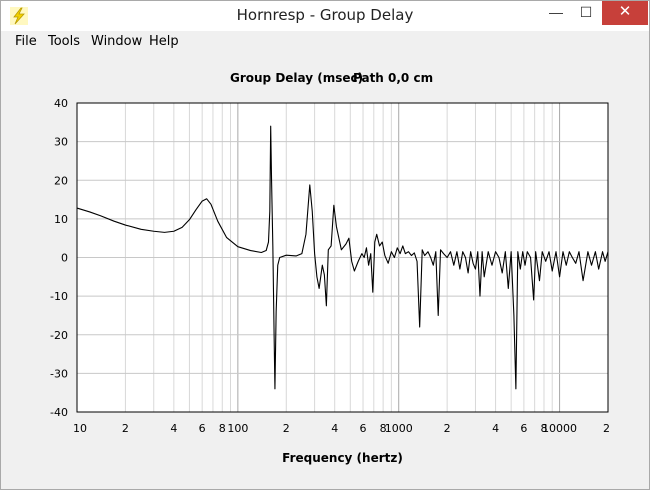  I want to click on title-bar: Hornresp - Group Delay — ☐ ✕, so click(325, 16).